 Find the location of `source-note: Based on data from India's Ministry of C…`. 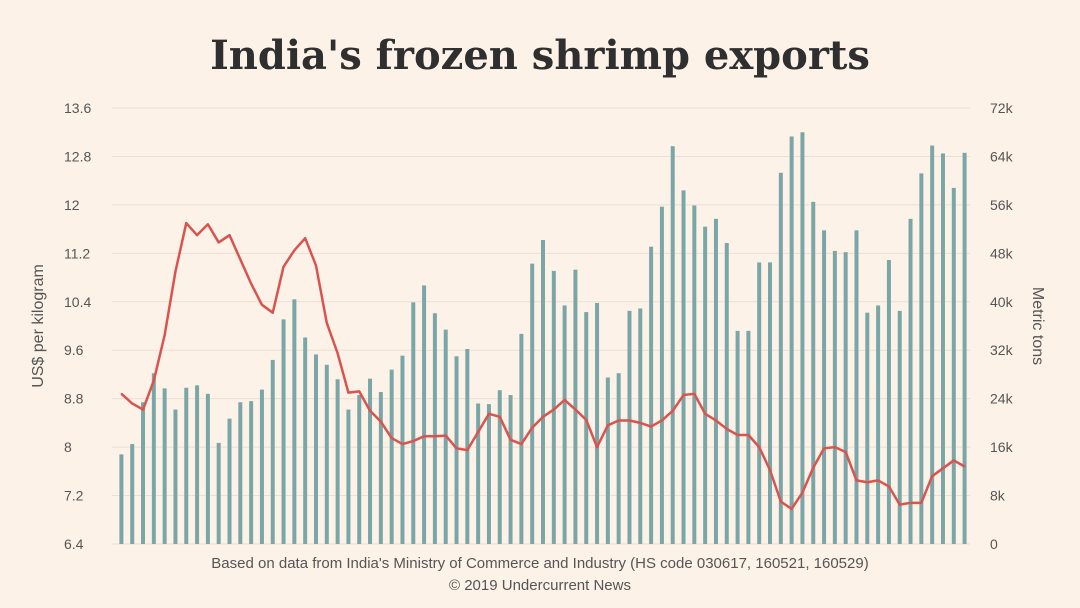

source-note: Based on data from India's Ministry of C… is located at coordinates (540, 575).